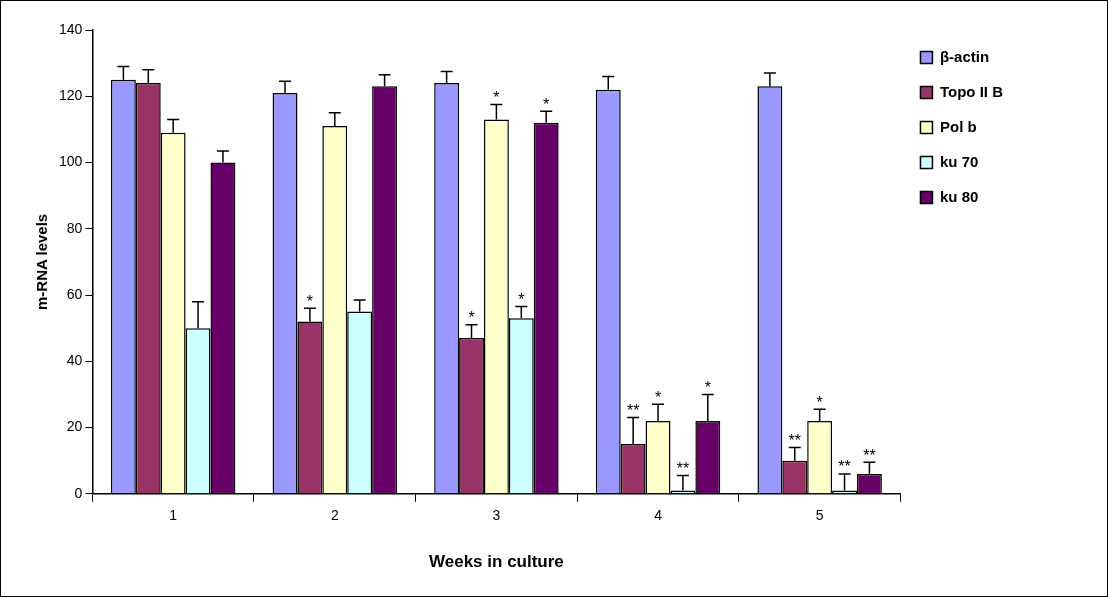  I want to click on y-tick-label: 20, so click(74, 426).